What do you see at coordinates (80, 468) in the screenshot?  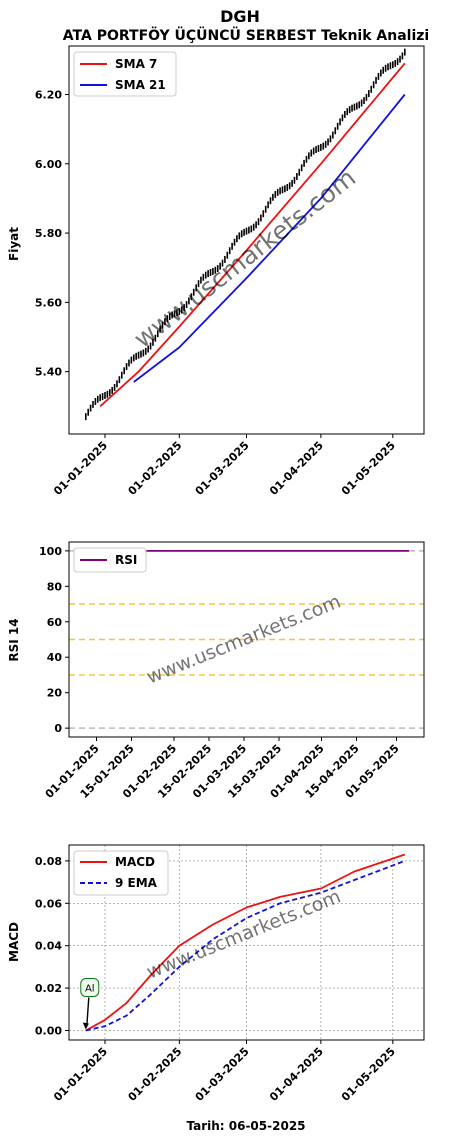 I see `price-xtick-label-0: 01-01-2025` at bounding box center [80, 468].